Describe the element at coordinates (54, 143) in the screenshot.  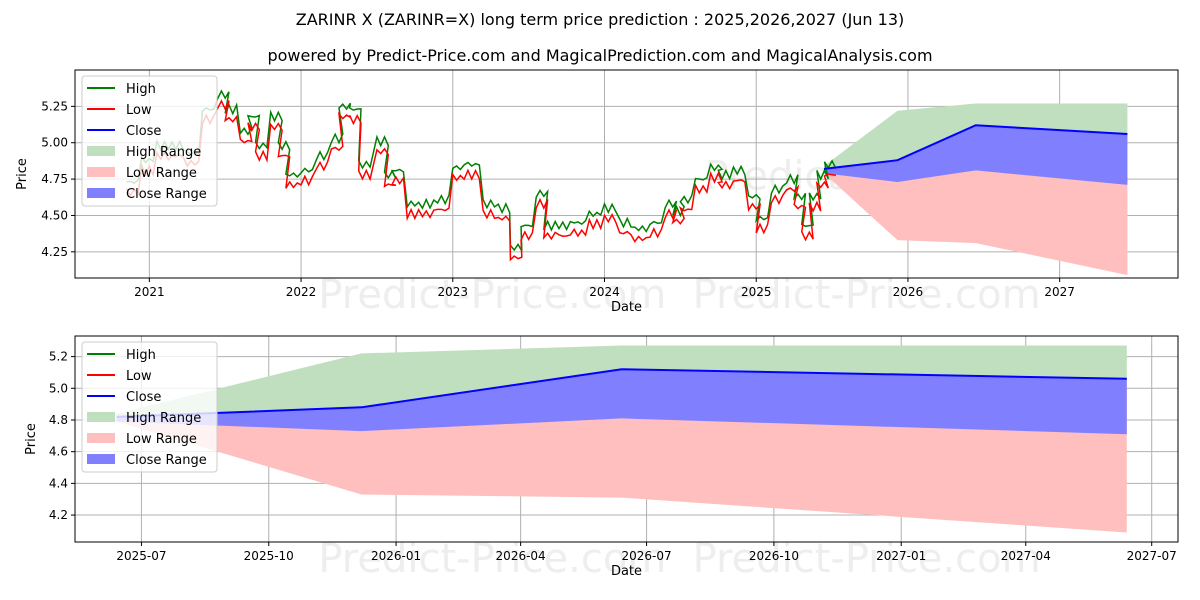
I see `y-tick-label: 5.00` at that location.